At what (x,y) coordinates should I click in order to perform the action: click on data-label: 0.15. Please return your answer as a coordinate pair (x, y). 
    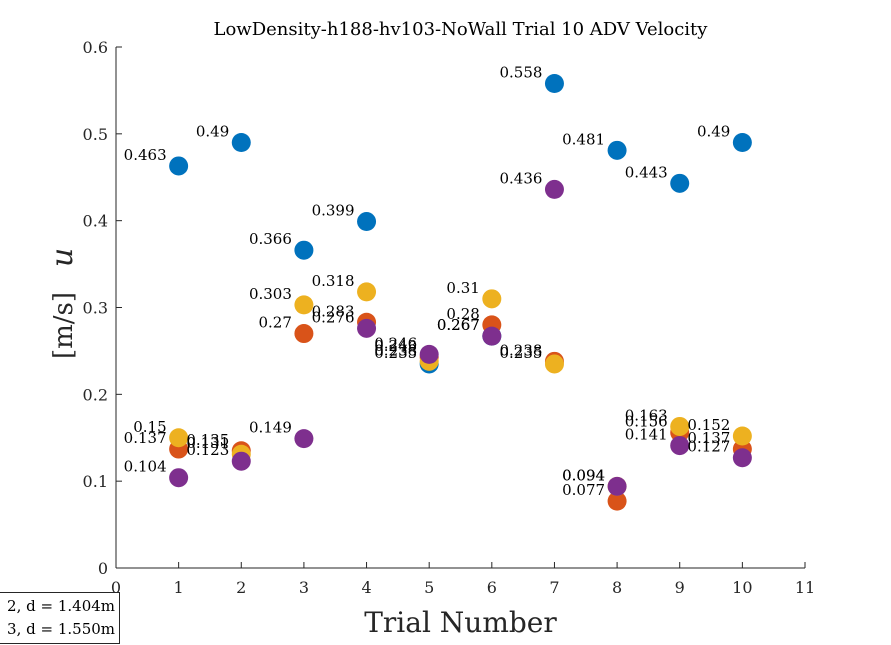
    Looking at the image, I should click on (149, 427).